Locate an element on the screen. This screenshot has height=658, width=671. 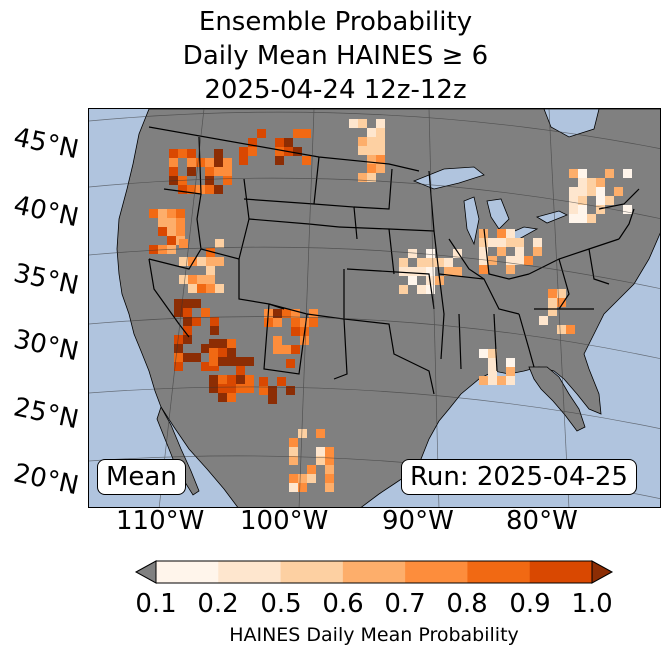
colorbar-tick-2: 0.5 is located at coordinates (281, 604).